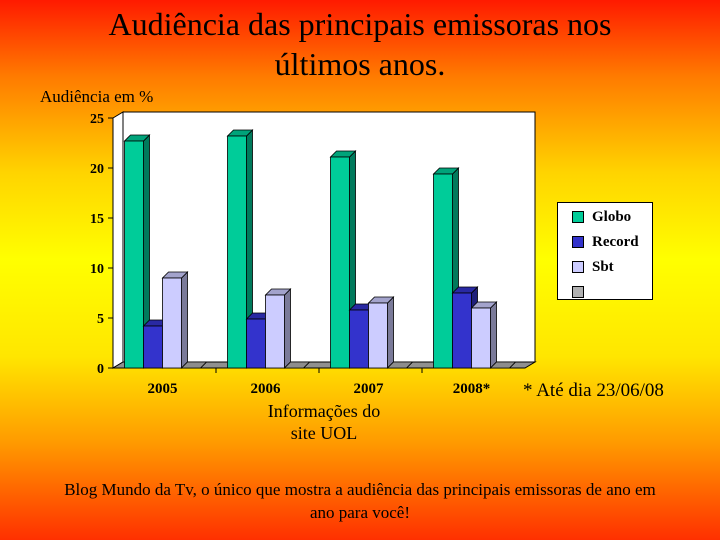 The width and height of the screenshot is (720, 540). I want to click on bar-side-sbt-2006, so click(287, 328).